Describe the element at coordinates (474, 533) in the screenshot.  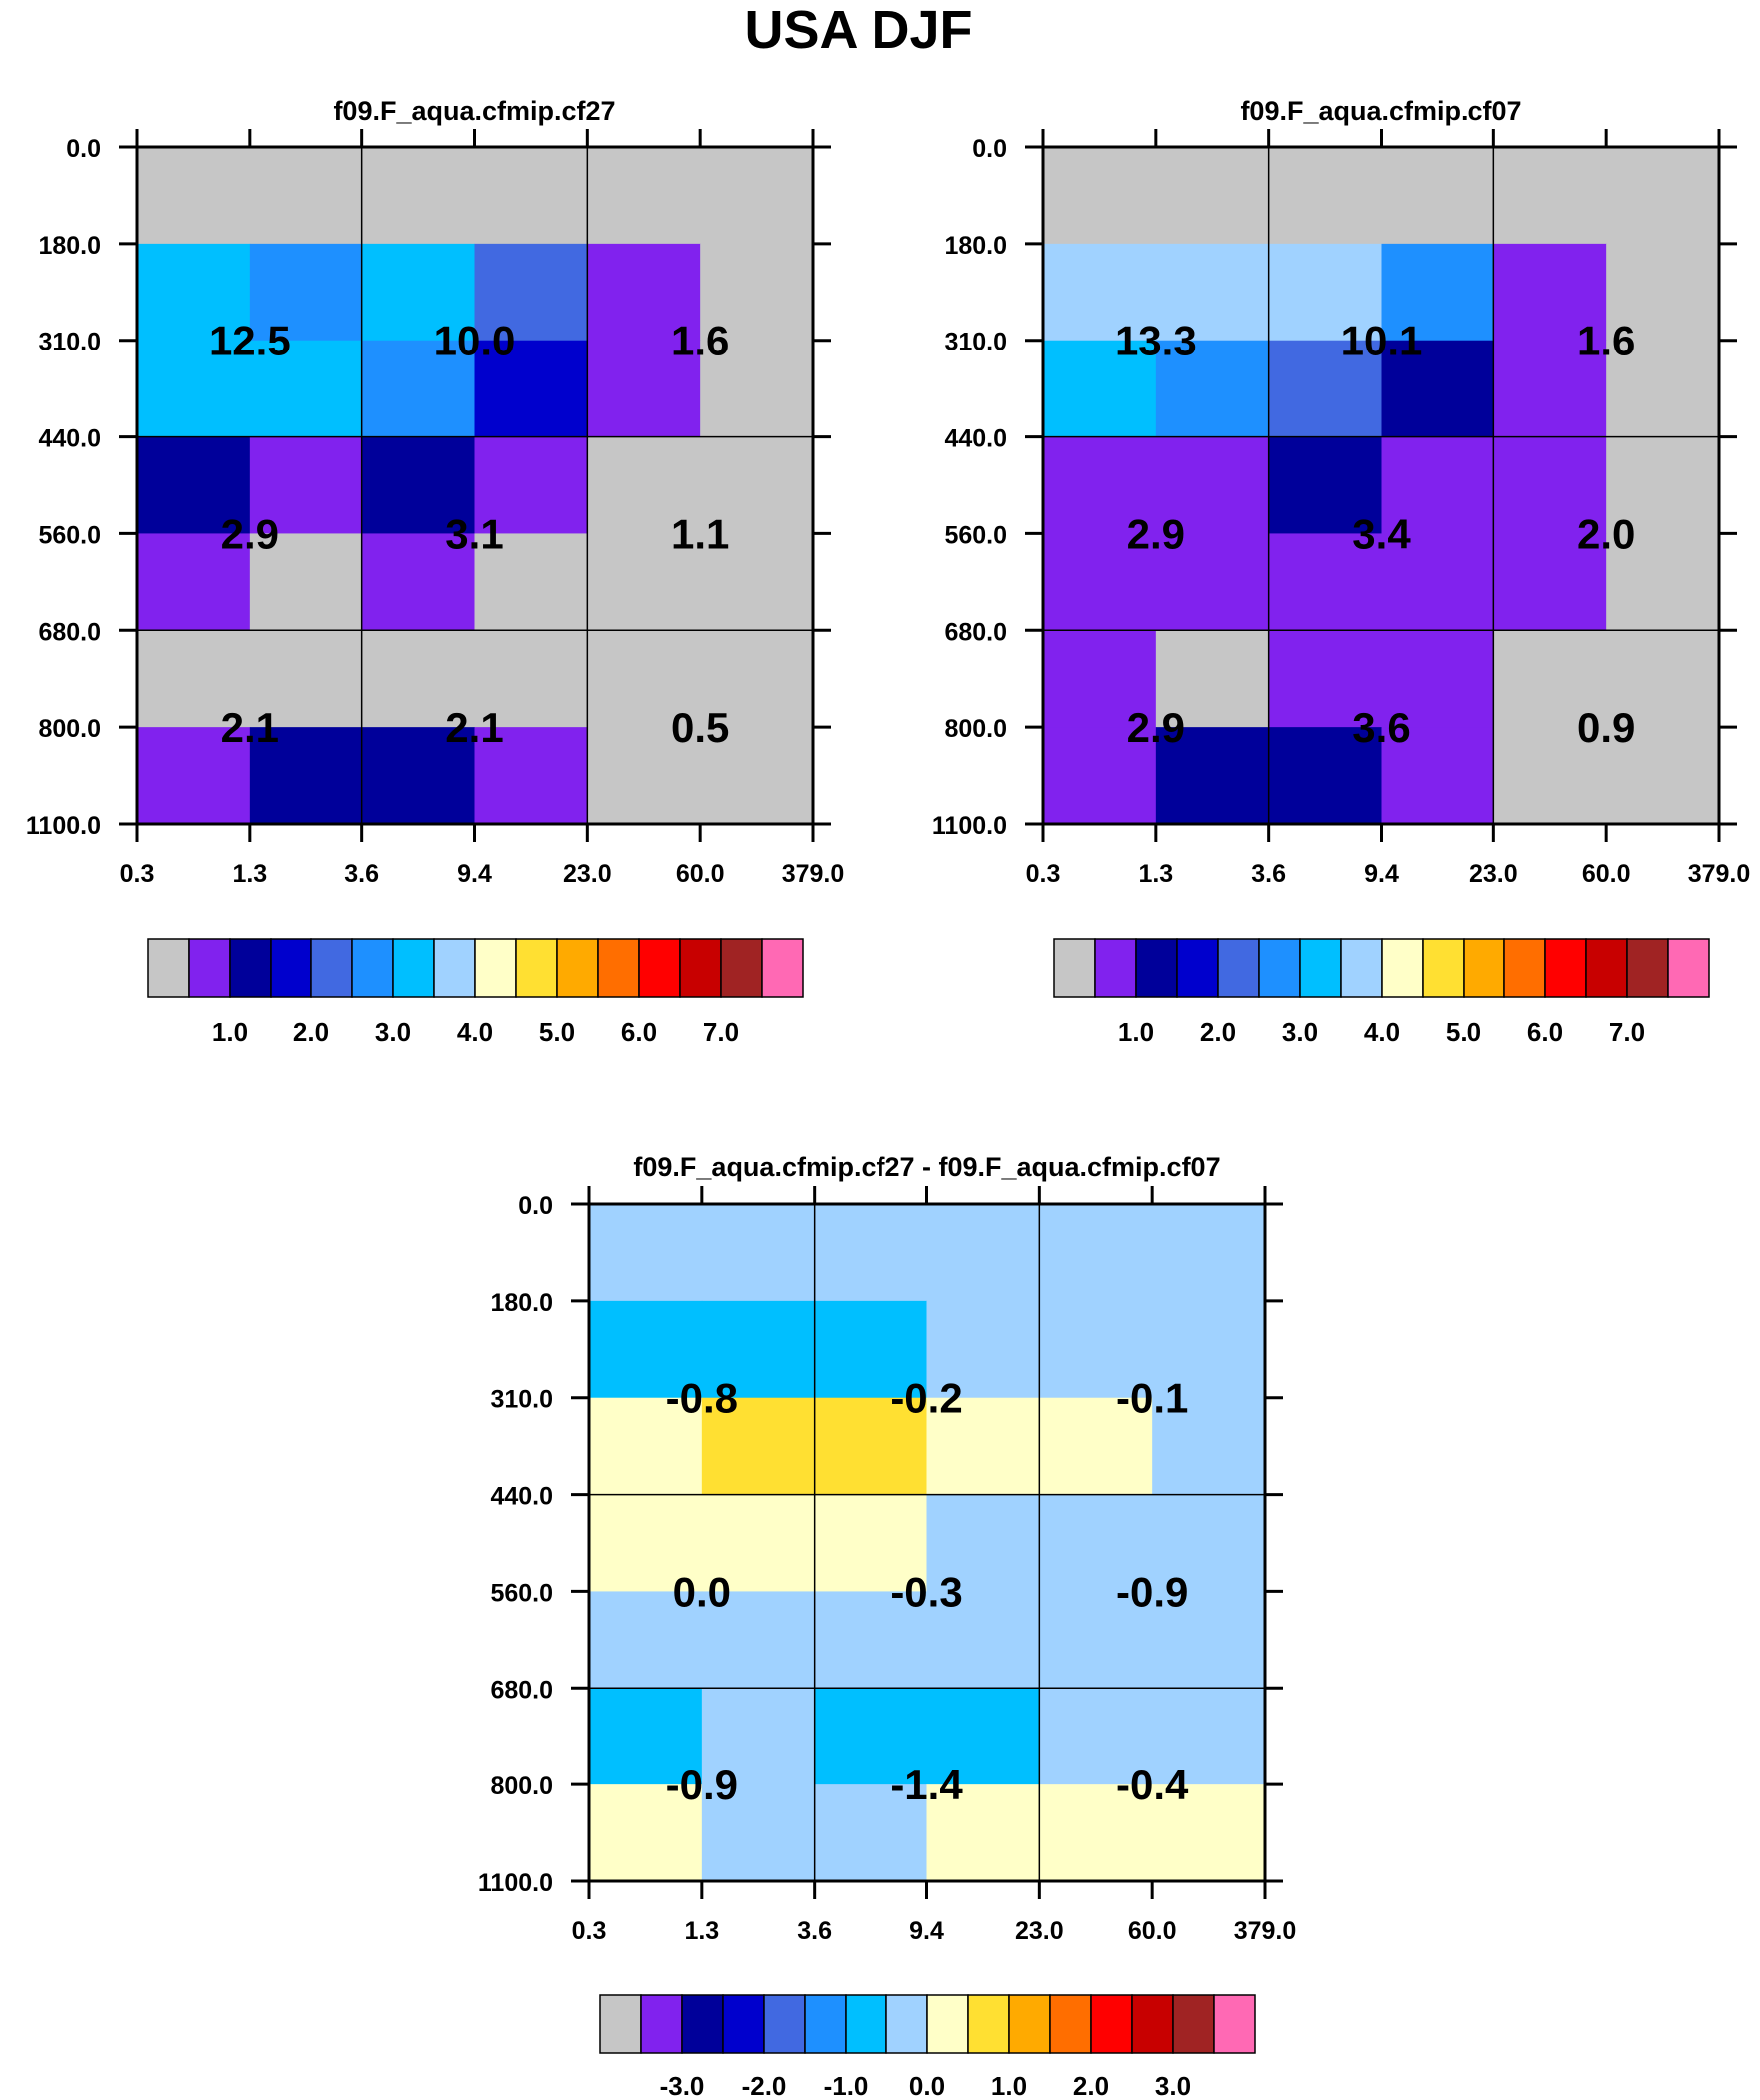
I see `cell-value-label: 3.1` at that location.